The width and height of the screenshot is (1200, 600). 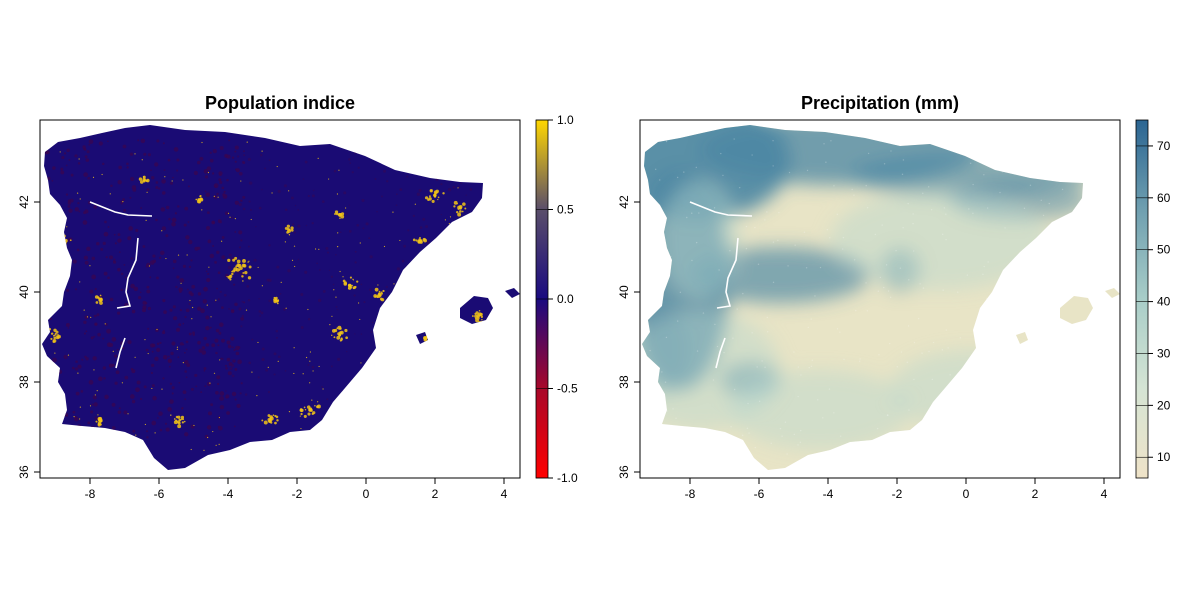 I want to click on colorbar-tick-label: 0.5, so click(x=565, y=210).